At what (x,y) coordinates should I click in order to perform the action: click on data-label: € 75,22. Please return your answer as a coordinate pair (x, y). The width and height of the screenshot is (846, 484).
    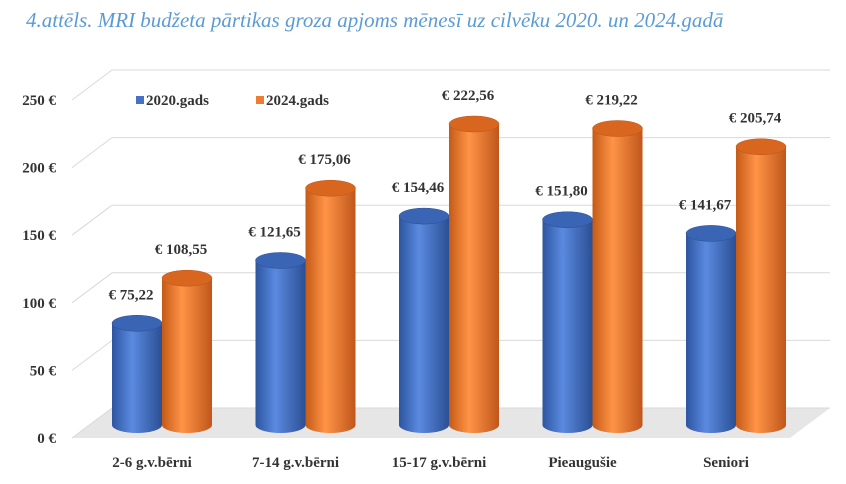
    Looking at the image, I should click on (131, 295).